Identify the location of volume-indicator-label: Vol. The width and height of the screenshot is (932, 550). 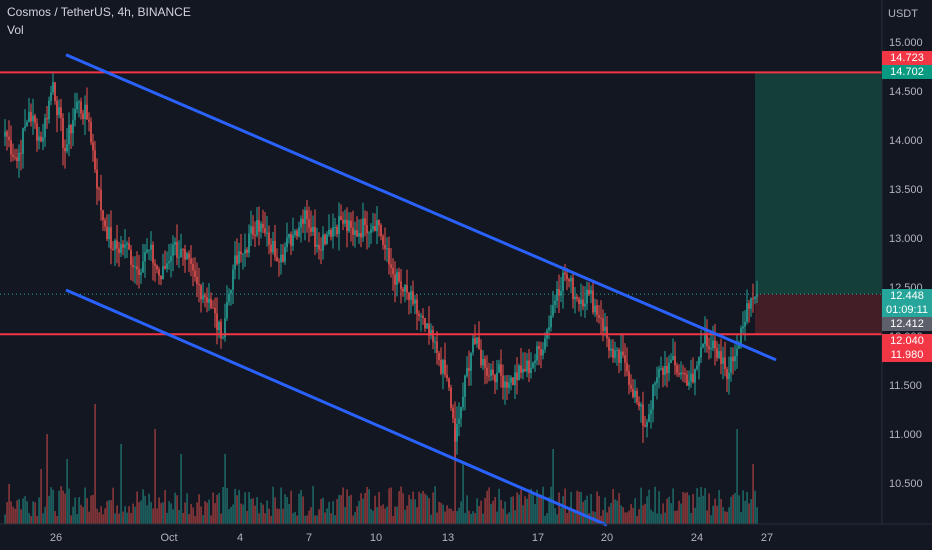
(15, 30).